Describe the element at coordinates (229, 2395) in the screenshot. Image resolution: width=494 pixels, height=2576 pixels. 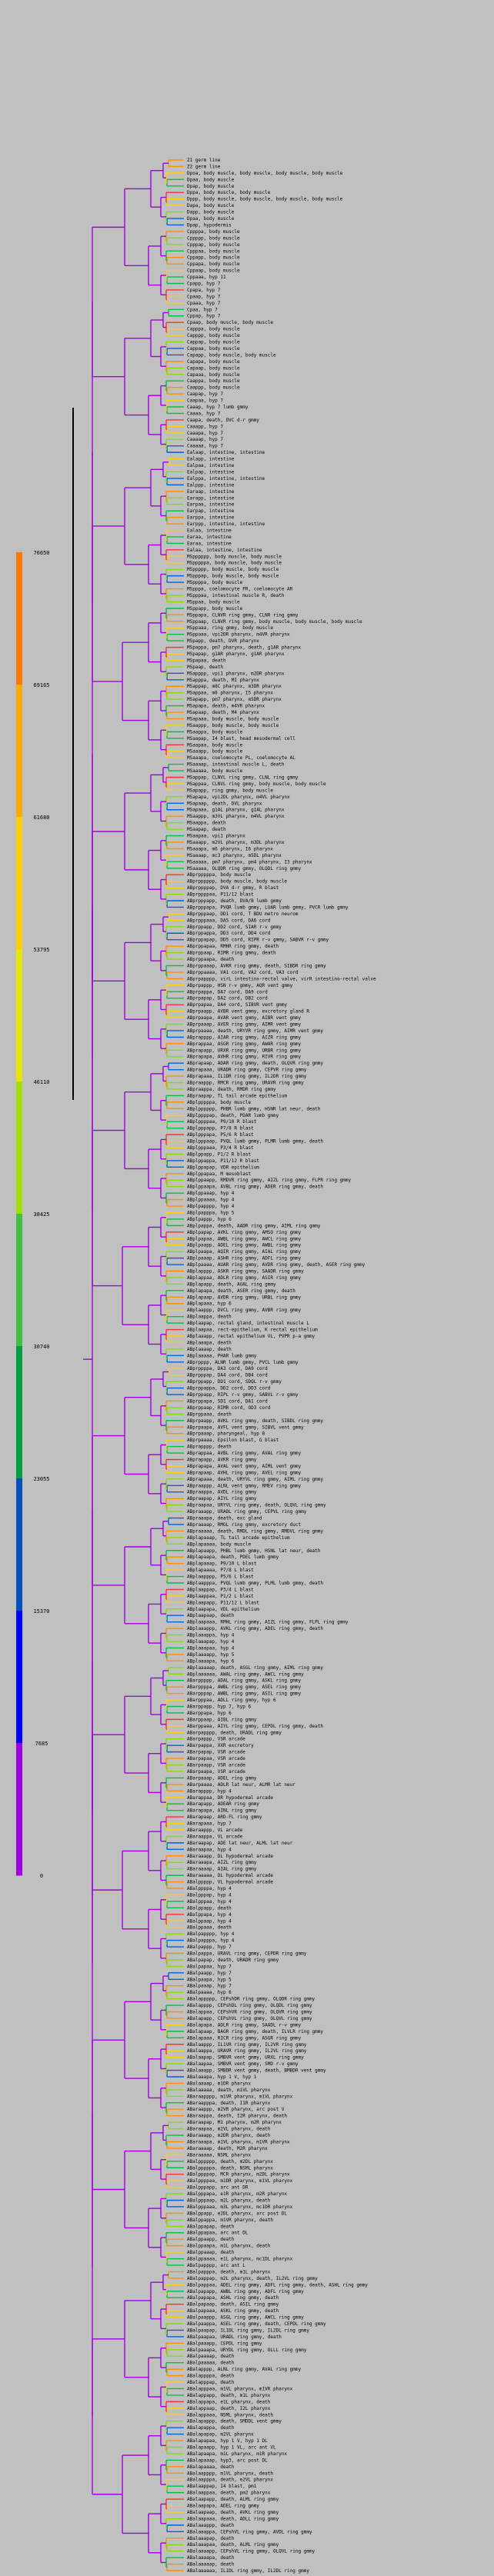
I see `leaf-label: ABalappapp, death, m1L pharynx` at that location.